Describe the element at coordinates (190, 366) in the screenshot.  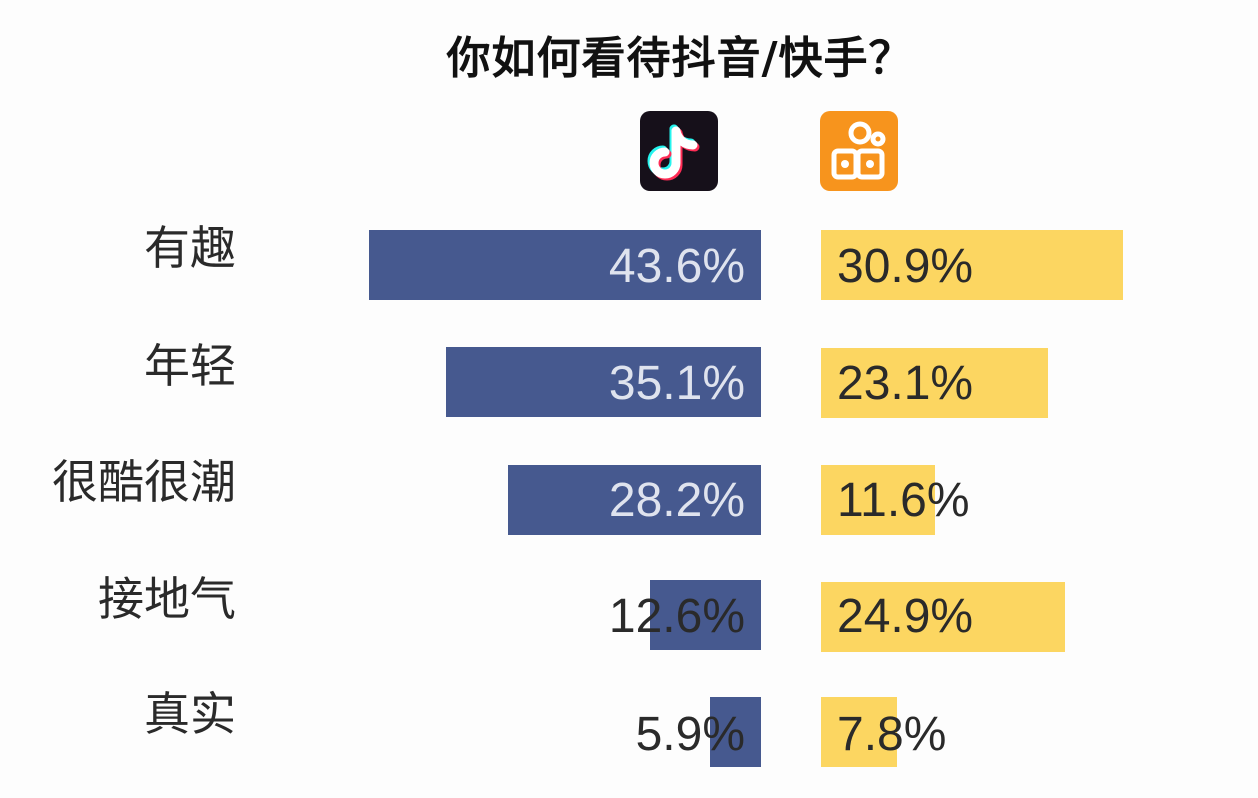
I see `category-label: 年轻` at that location.